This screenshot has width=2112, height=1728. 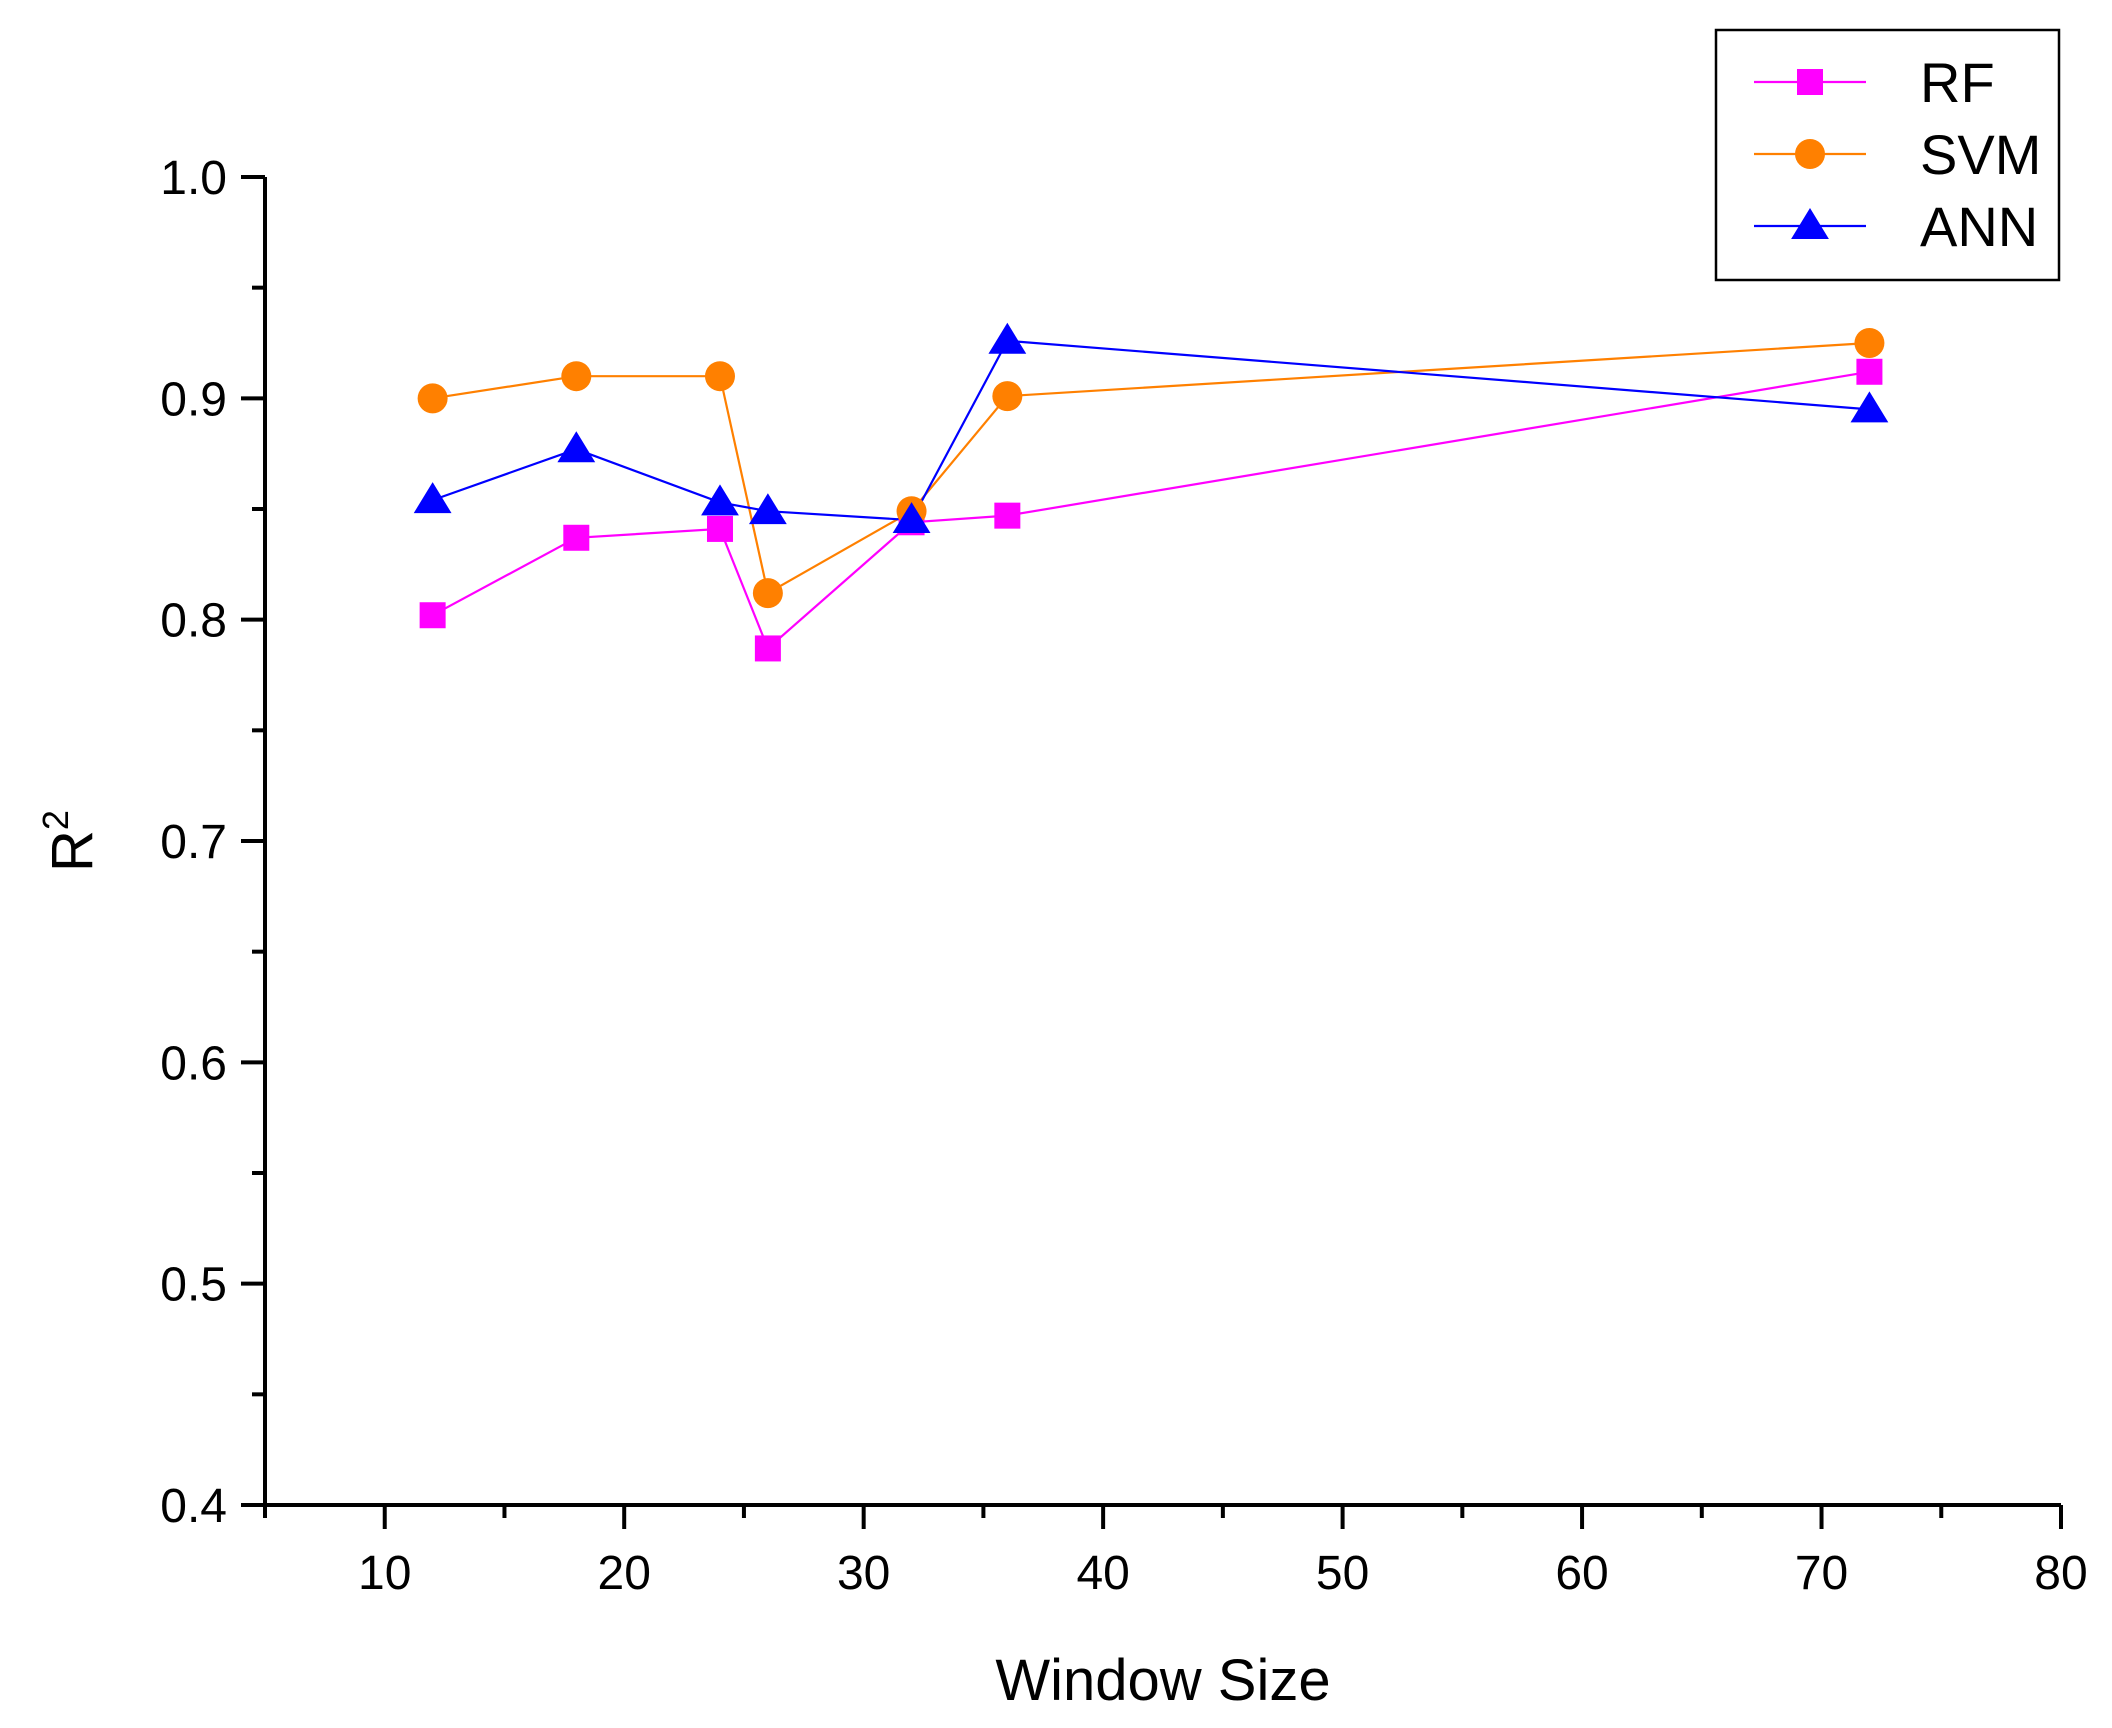 What do you see at coordinates (193, 1063) in the screenshot?
I see `y-tick-label: 0.6` at bounding box center [193, 1063].